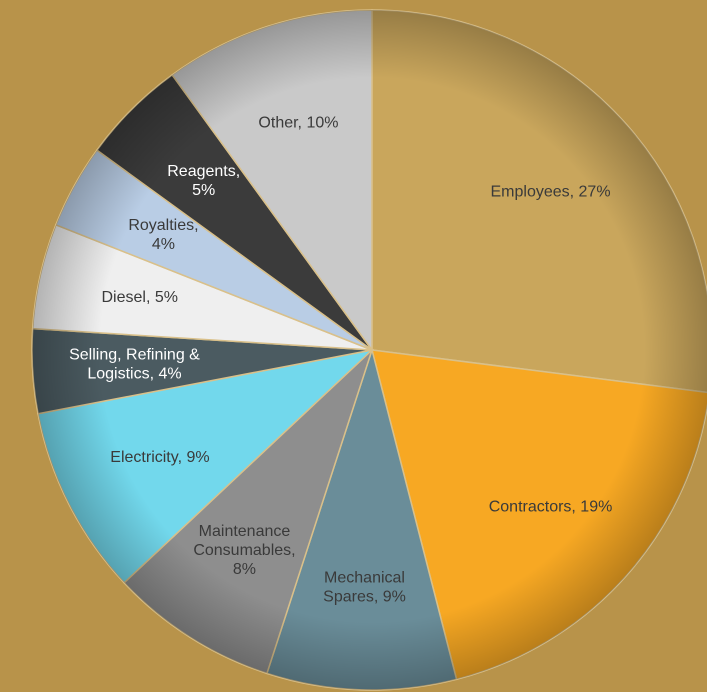  What do you see at coordinates (364, 588) in the screenshot?
I see `slice-label: Mechanical Spares, 9%` at bounding box center [364, 588].